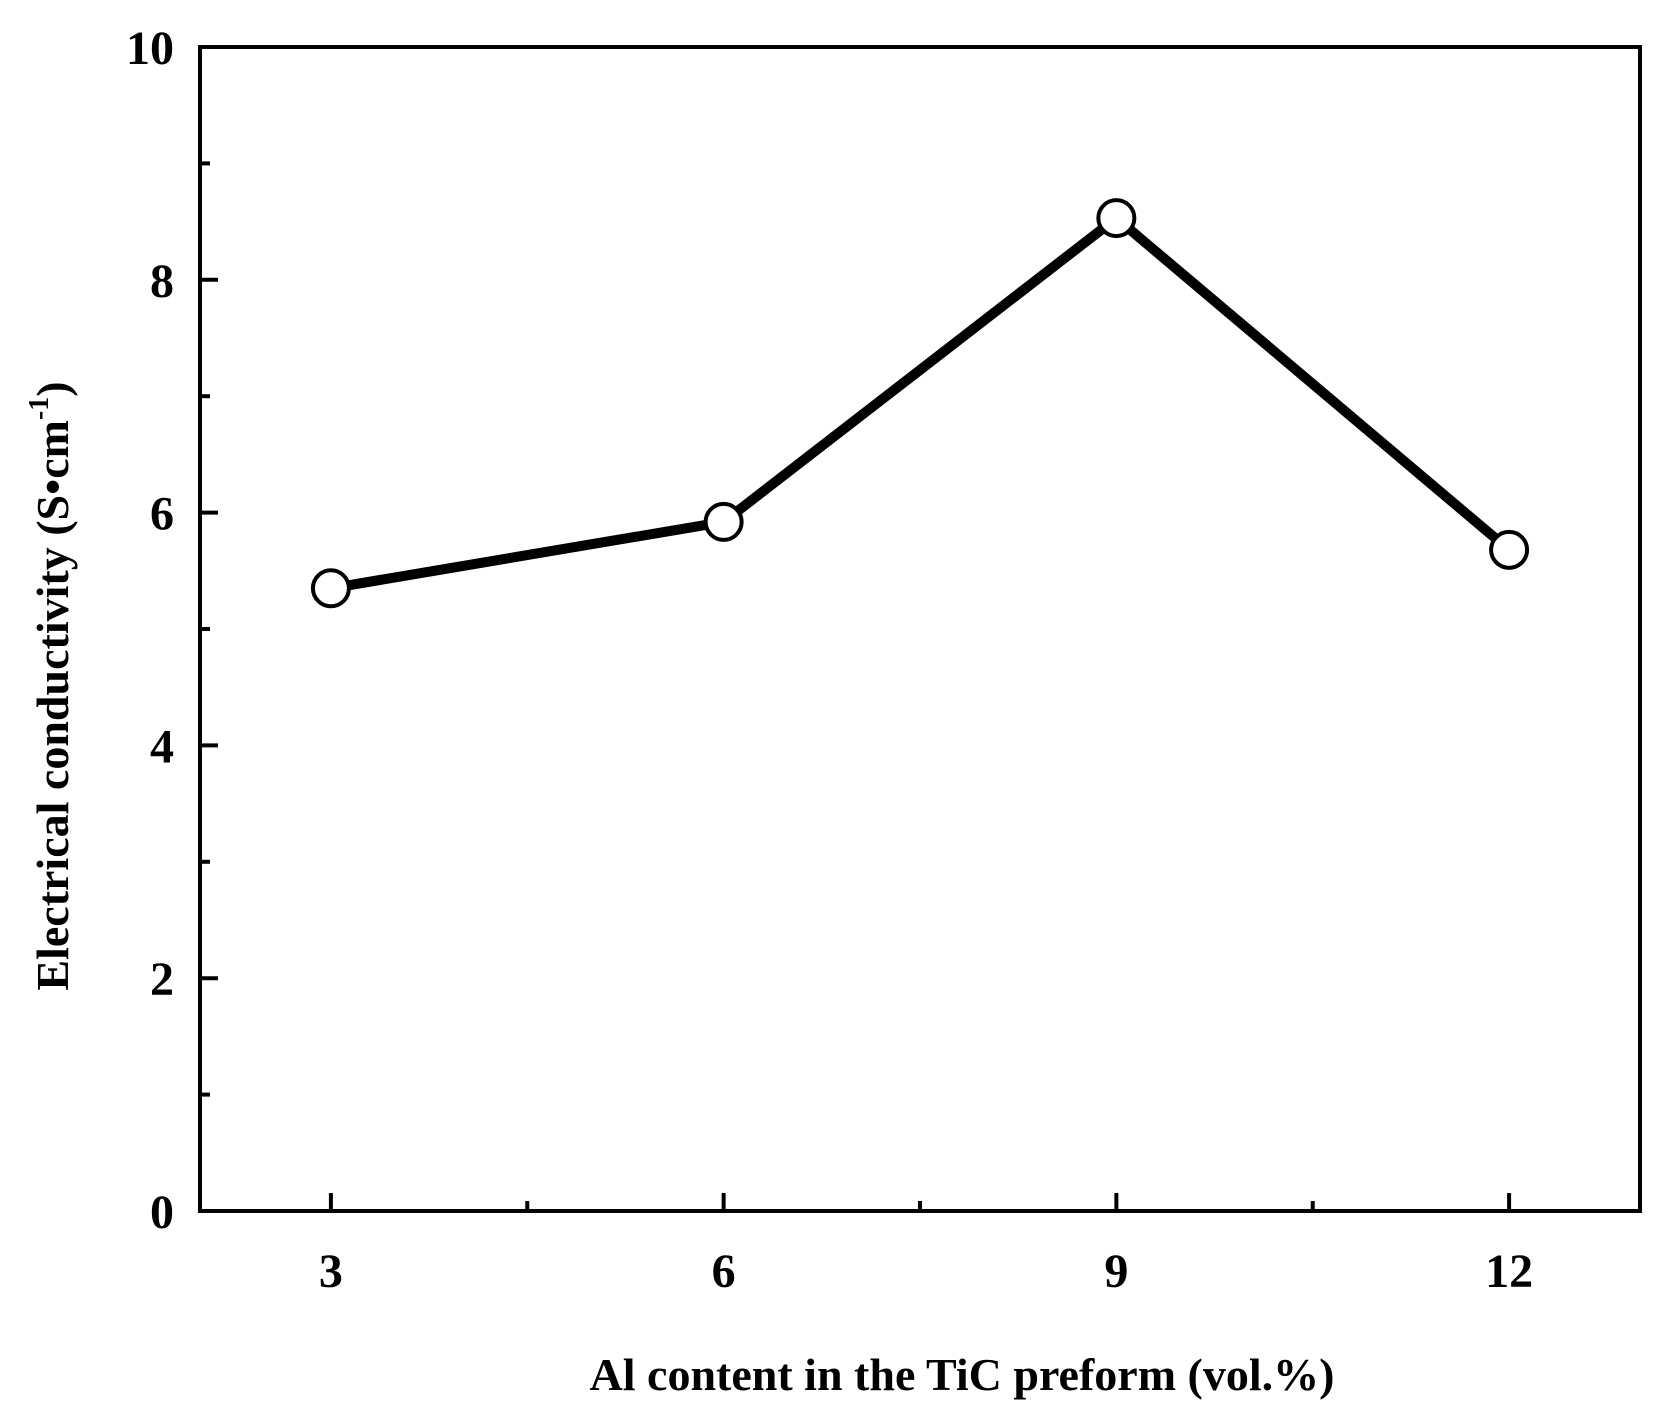  Describe the element at coordinates (52, 388) in the screenshot. I see `y-axis-label-close: )` at that location.